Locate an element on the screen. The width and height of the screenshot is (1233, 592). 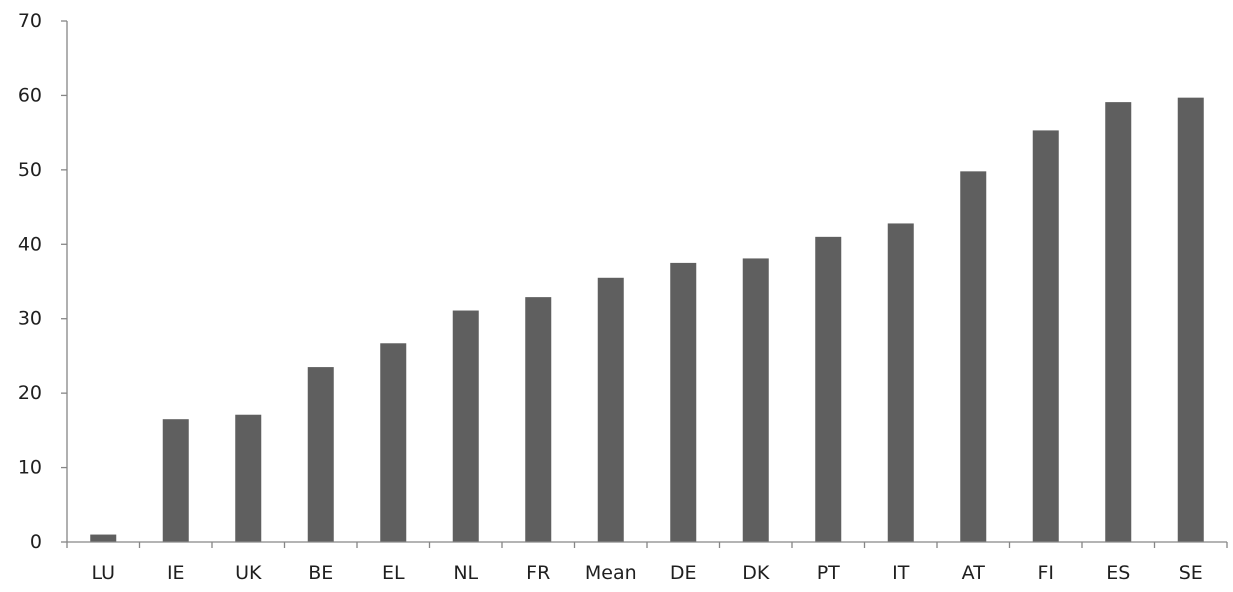
x-tick-label: NL is located at coordinates (465, 573).